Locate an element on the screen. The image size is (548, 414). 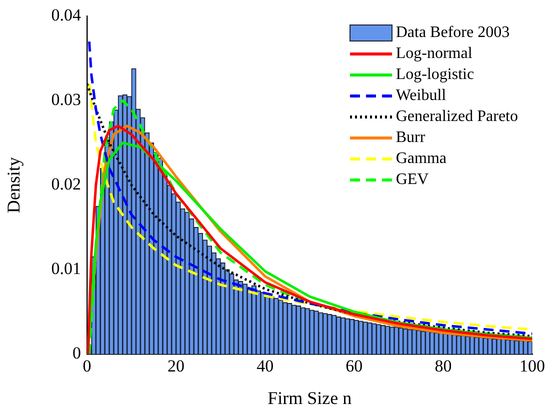
x-tick-label: 60 is located at coordinates (354, 366).